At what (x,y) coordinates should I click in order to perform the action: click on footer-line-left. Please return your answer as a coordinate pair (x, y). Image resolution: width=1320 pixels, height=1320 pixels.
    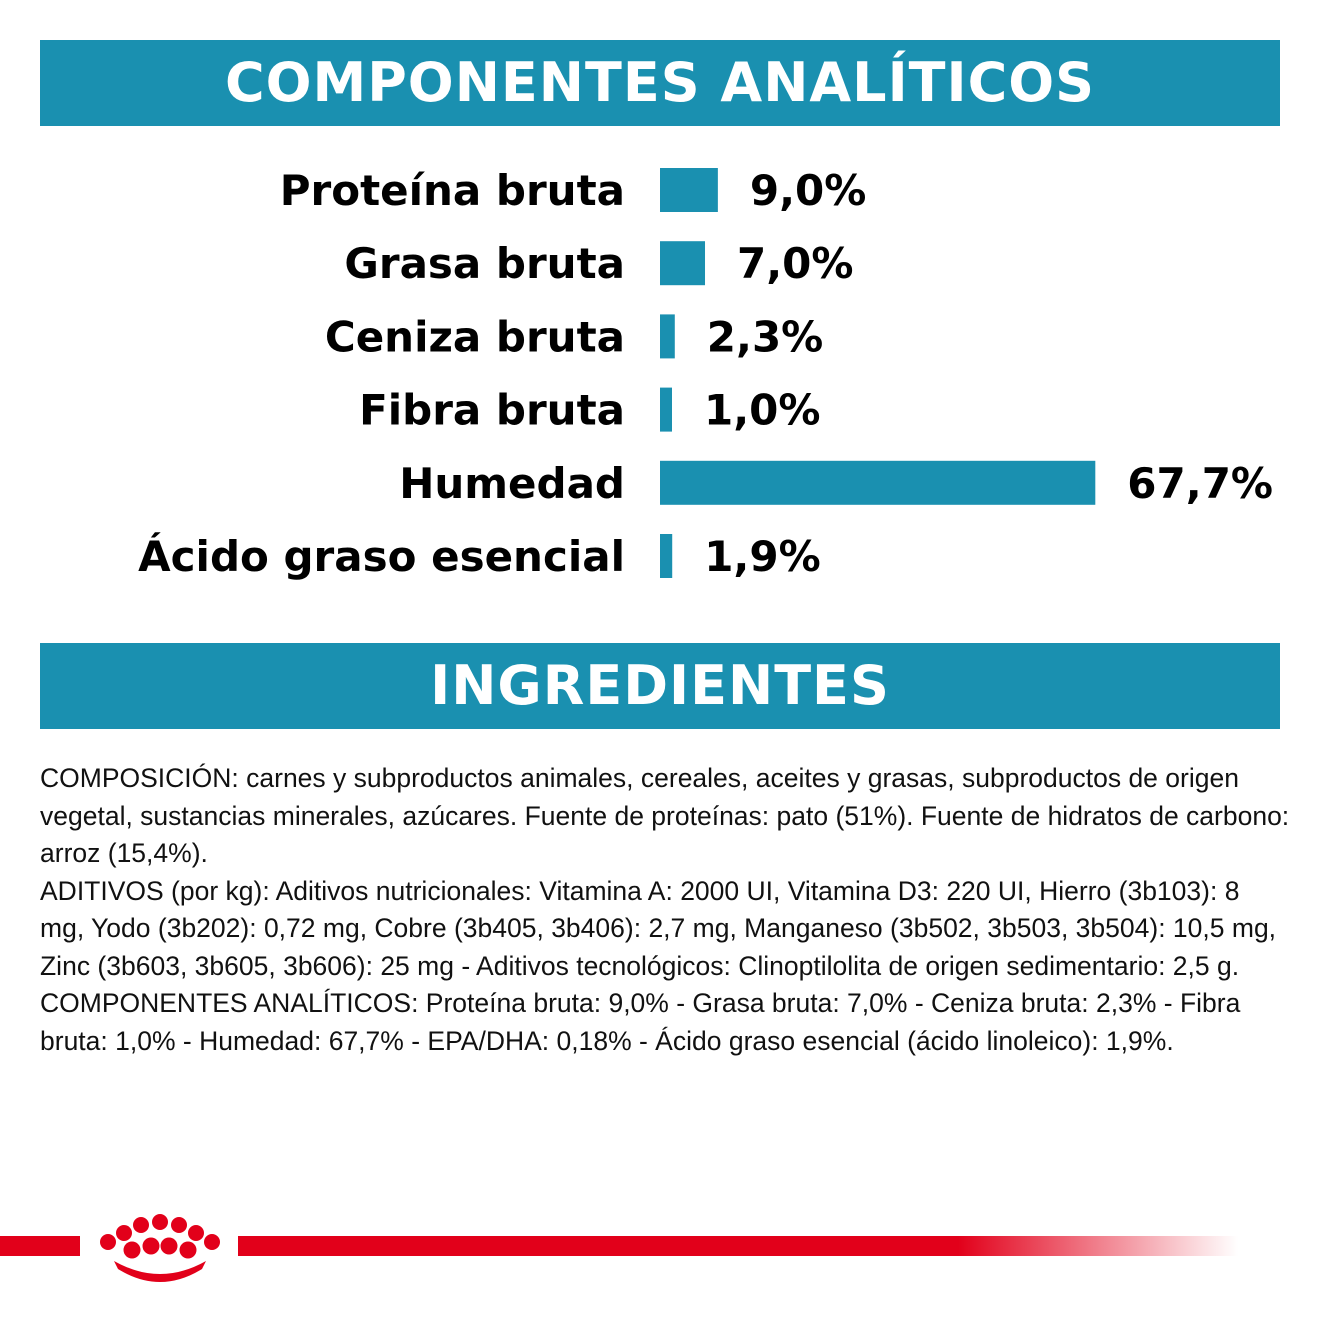
    Looking at the image, I should click on (40, 1246).